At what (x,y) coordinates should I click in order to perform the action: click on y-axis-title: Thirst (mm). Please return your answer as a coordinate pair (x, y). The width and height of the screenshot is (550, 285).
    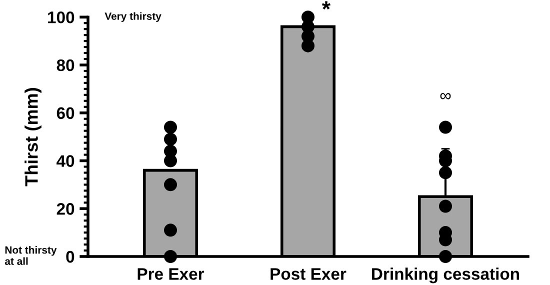
    Looking at the image, I should click on (33, 137).